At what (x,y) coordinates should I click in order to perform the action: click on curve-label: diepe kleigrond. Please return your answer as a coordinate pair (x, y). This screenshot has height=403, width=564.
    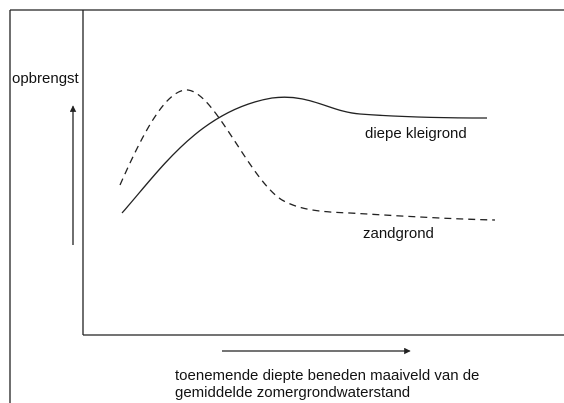
    Looking at the image, I should click on (416, 133).